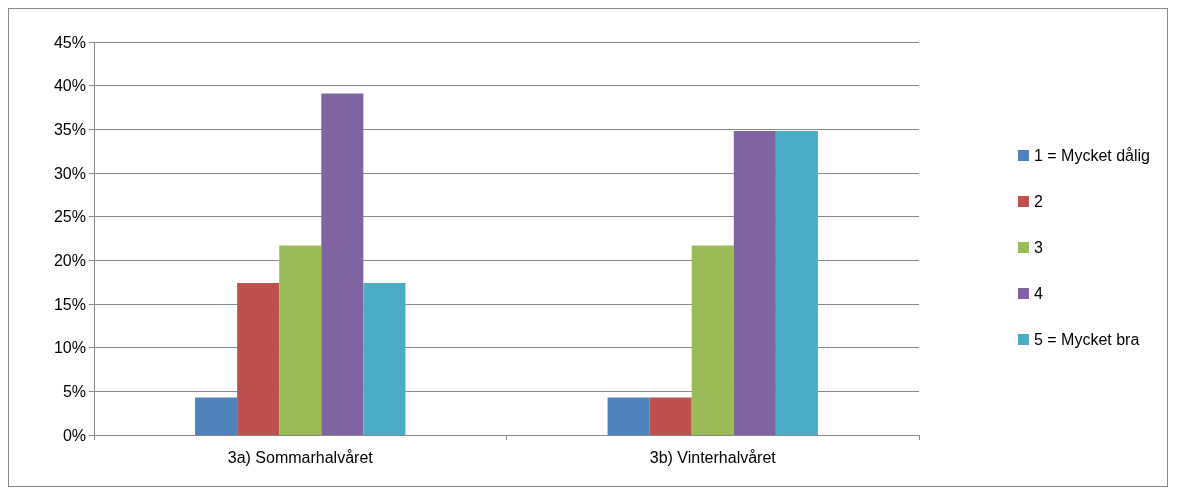  Describe the element at coordinates (69, 348) in the screenshot. I see `y-tick-label: 10%` at that location.